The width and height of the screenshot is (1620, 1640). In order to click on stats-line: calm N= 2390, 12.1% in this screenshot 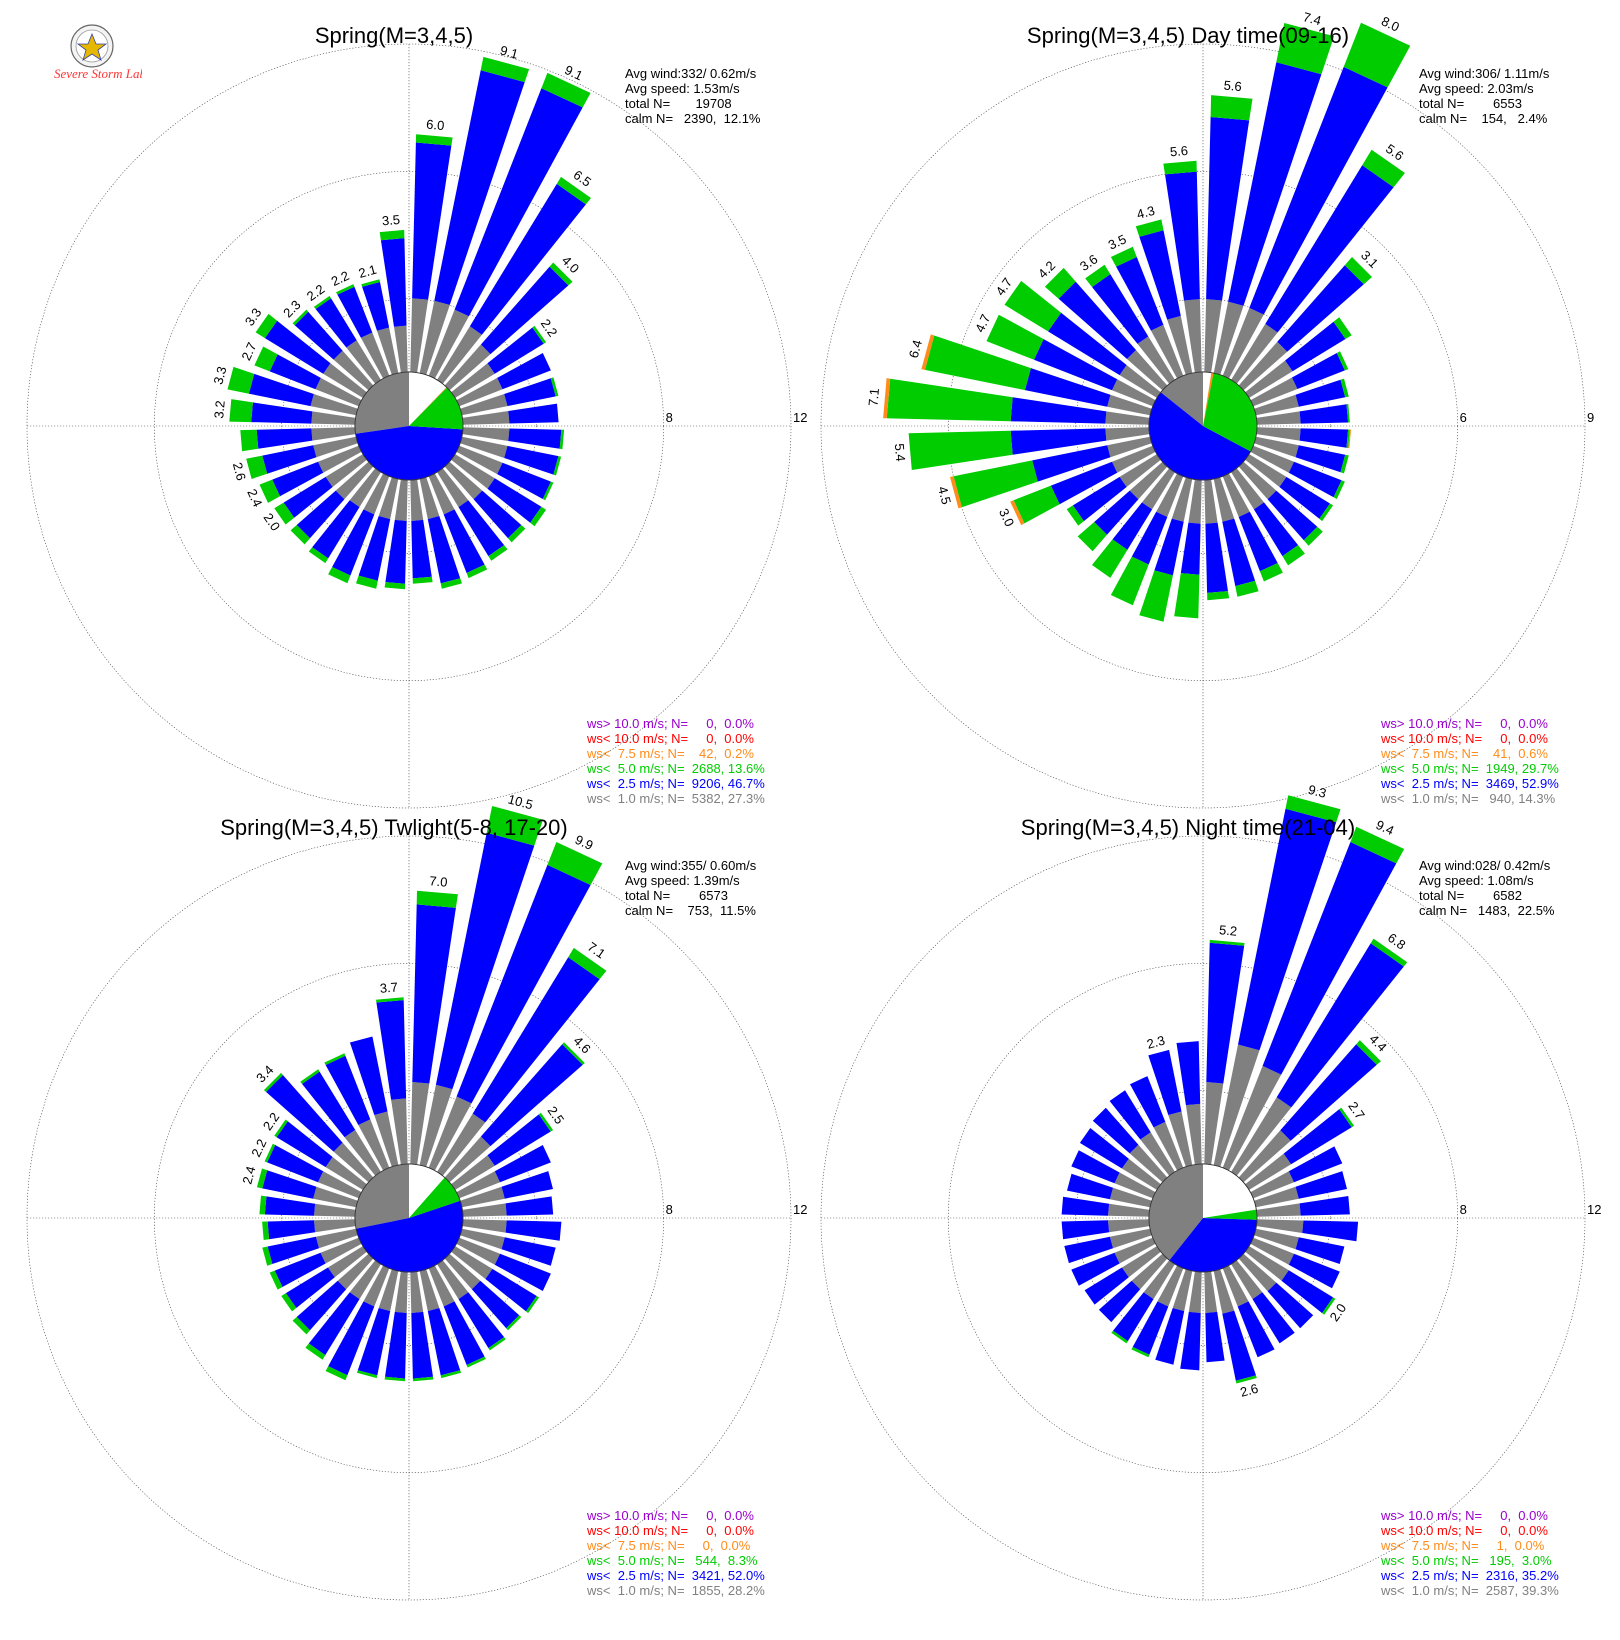, I will do `click(693, 118)`.